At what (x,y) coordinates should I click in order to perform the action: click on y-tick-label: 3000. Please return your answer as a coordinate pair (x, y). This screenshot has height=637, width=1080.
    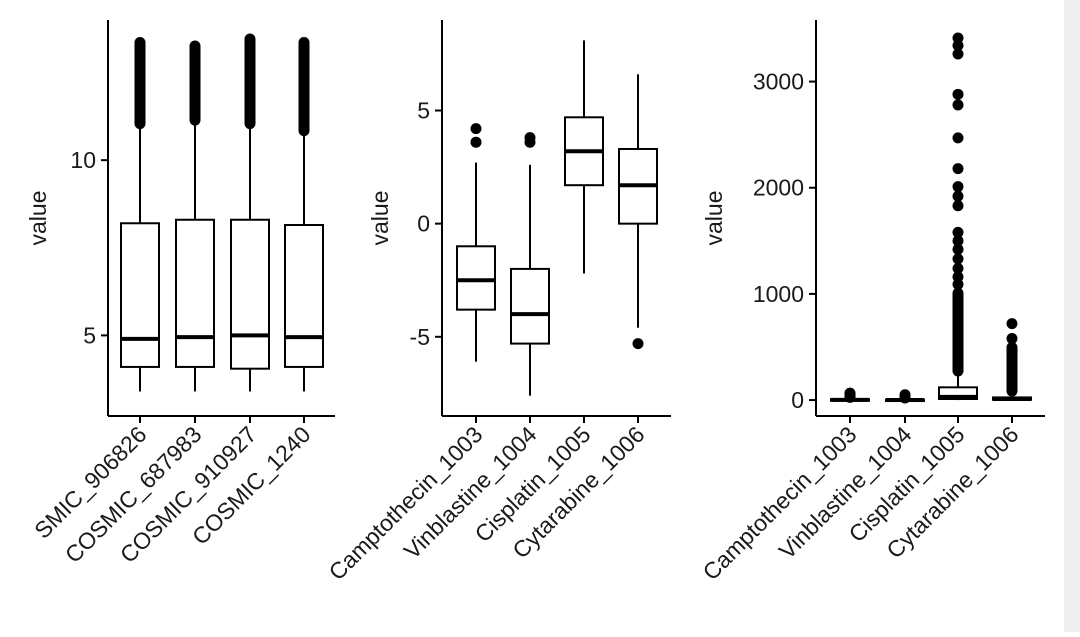
    Looking at the image, I should click on (778, 82).